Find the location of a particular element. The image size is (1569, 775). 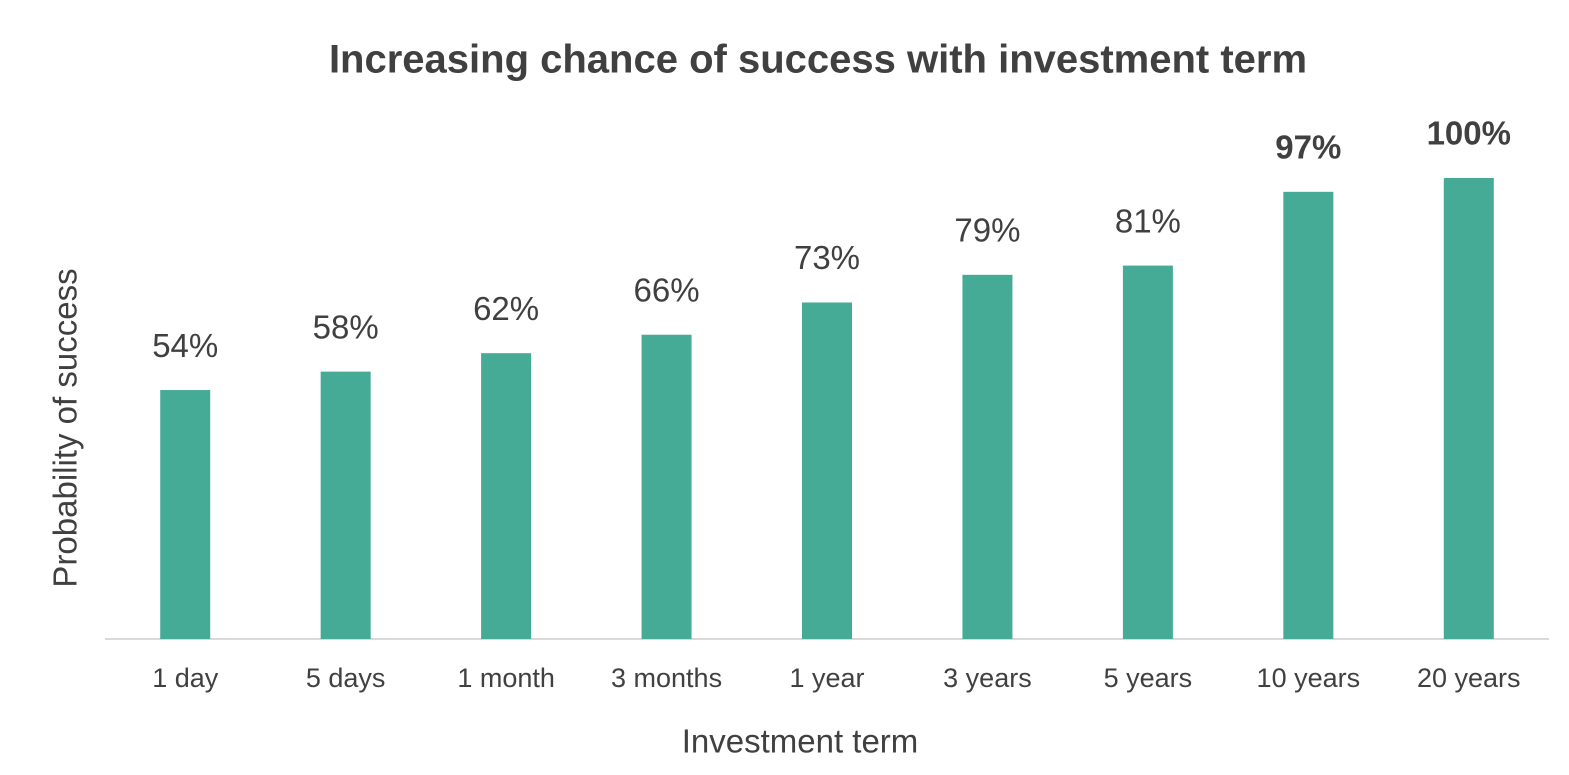

x-tick-label: 5 years is located at coordinates (1148, 678).